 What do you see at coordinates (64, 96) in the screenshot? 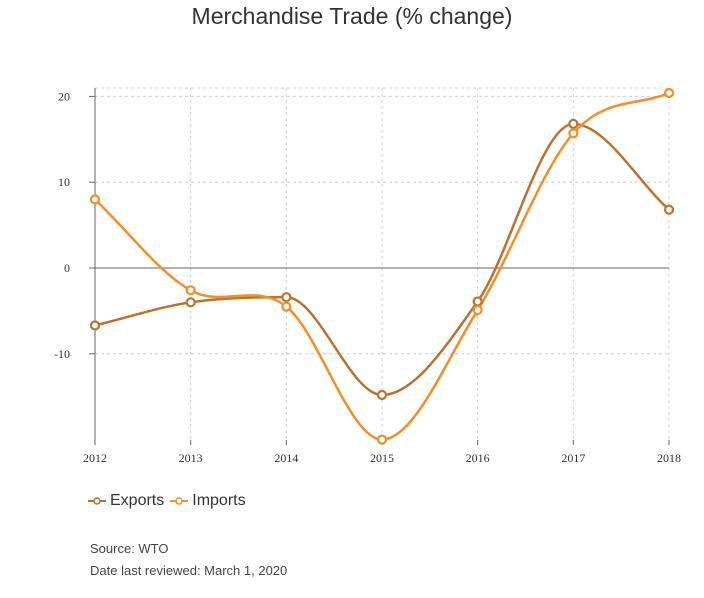
I see `y-tick-label: 20` at bounding box center [64, 96].